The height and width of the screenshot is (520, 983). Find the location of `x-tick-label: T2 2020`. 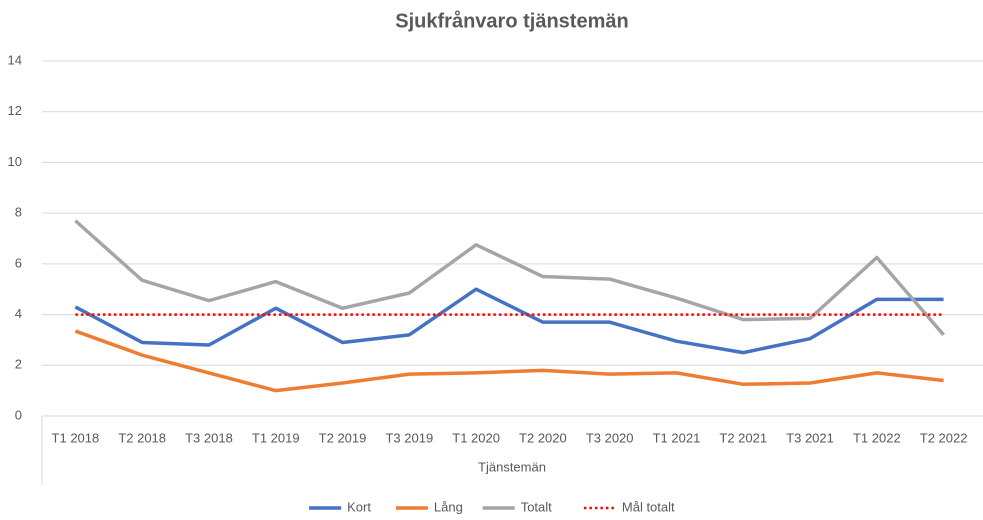

x-tick-label: T2 2020 is located at coordinates (543, 437).